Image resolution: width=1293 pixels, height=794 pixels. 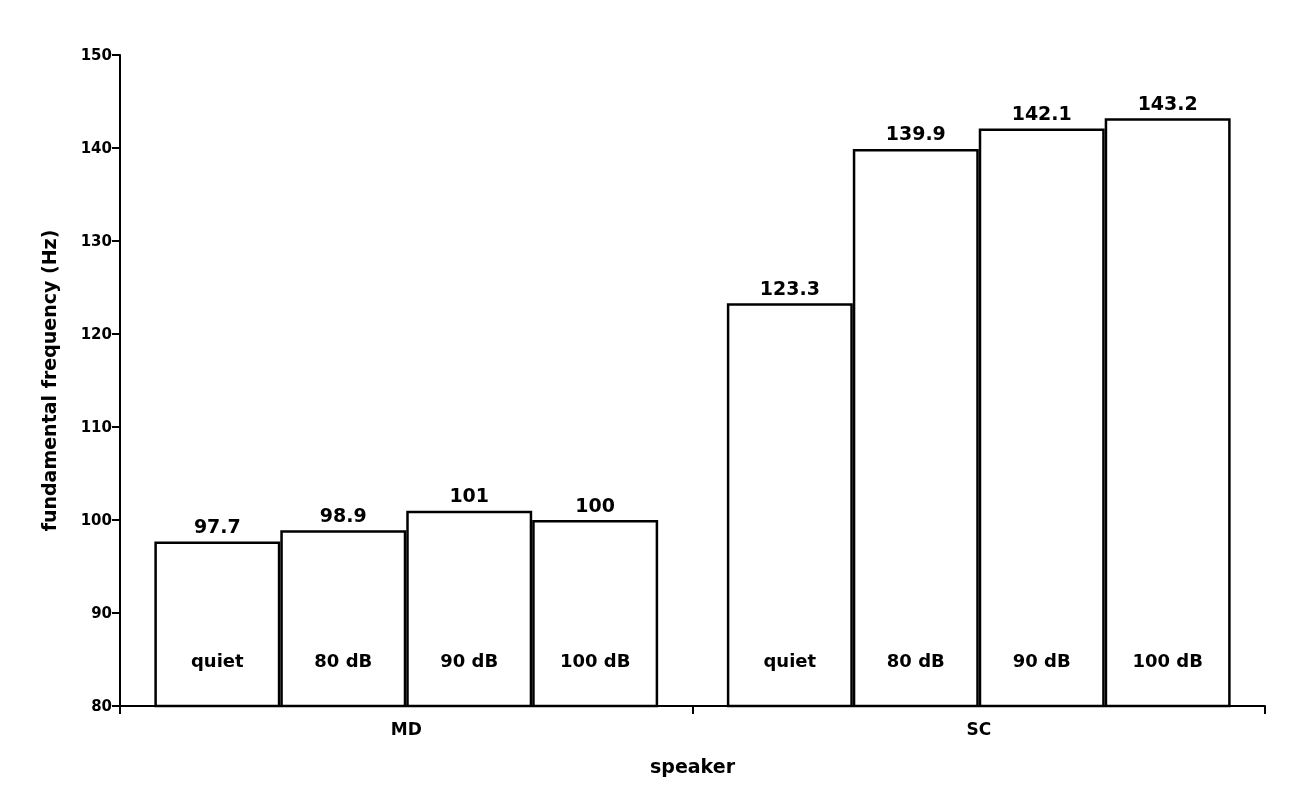 I want to click on y-tick-label: 100, so click(x=96, y=520).